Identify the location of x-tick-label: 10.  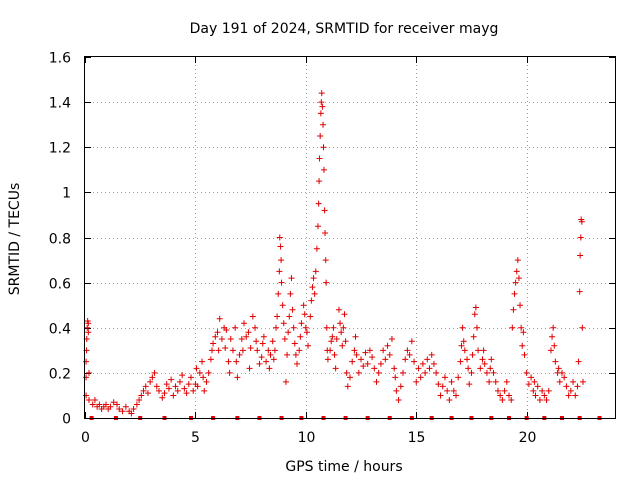
(307, 438).